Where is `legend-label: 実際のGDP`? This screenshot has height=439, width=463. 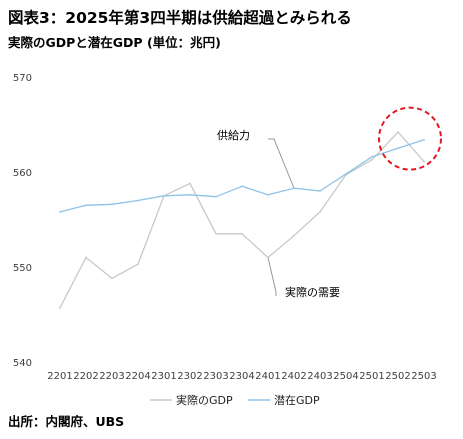
legend-label: 実際のGDP is located at coordinates (204, 400).